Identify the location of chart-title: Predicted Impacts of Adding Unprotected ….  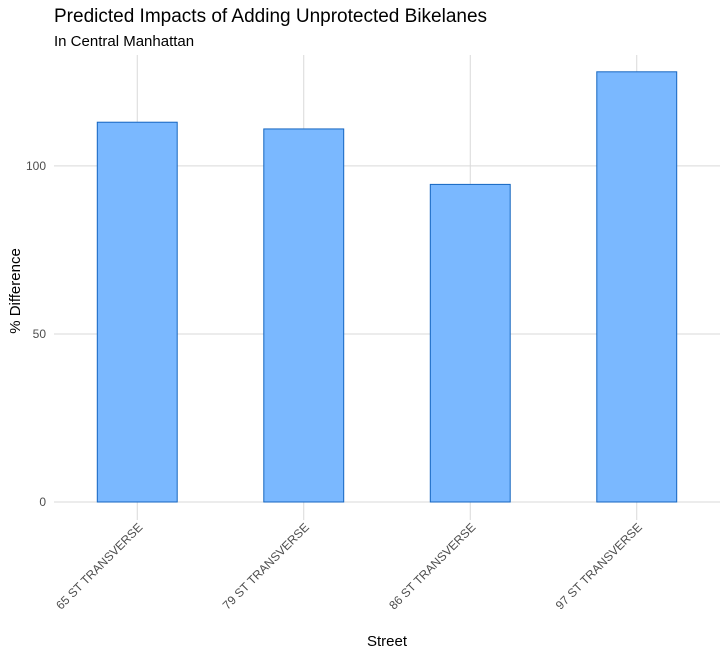
(271, 16).